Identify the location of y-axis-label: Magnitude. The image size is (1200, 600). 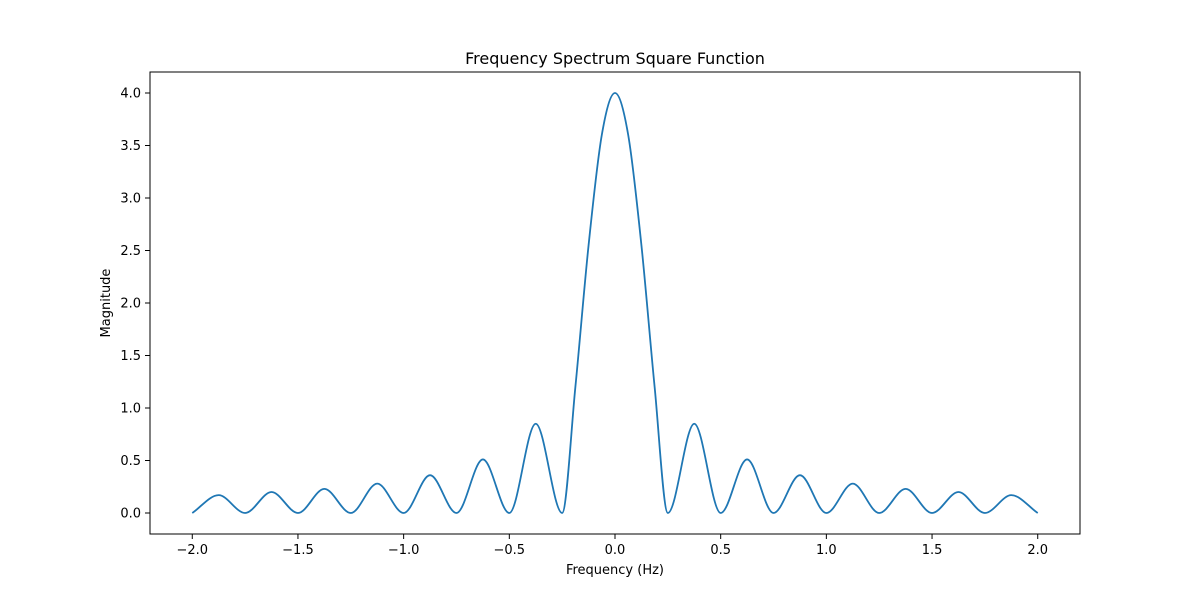
(106, 303).